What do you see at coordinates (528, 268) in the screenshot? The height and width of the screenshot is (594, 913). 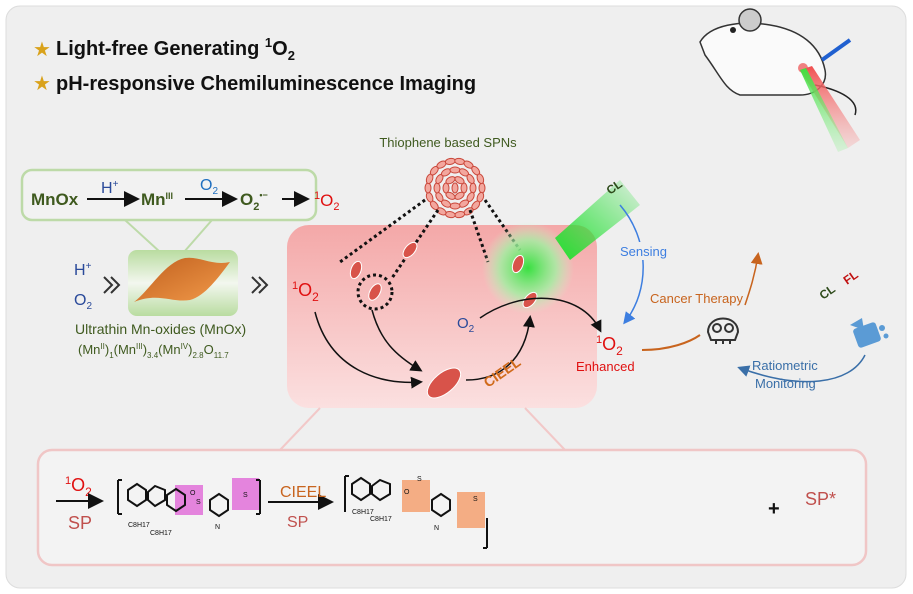 I see `chemiluminescence-glow` at bounding box center [528, 268].